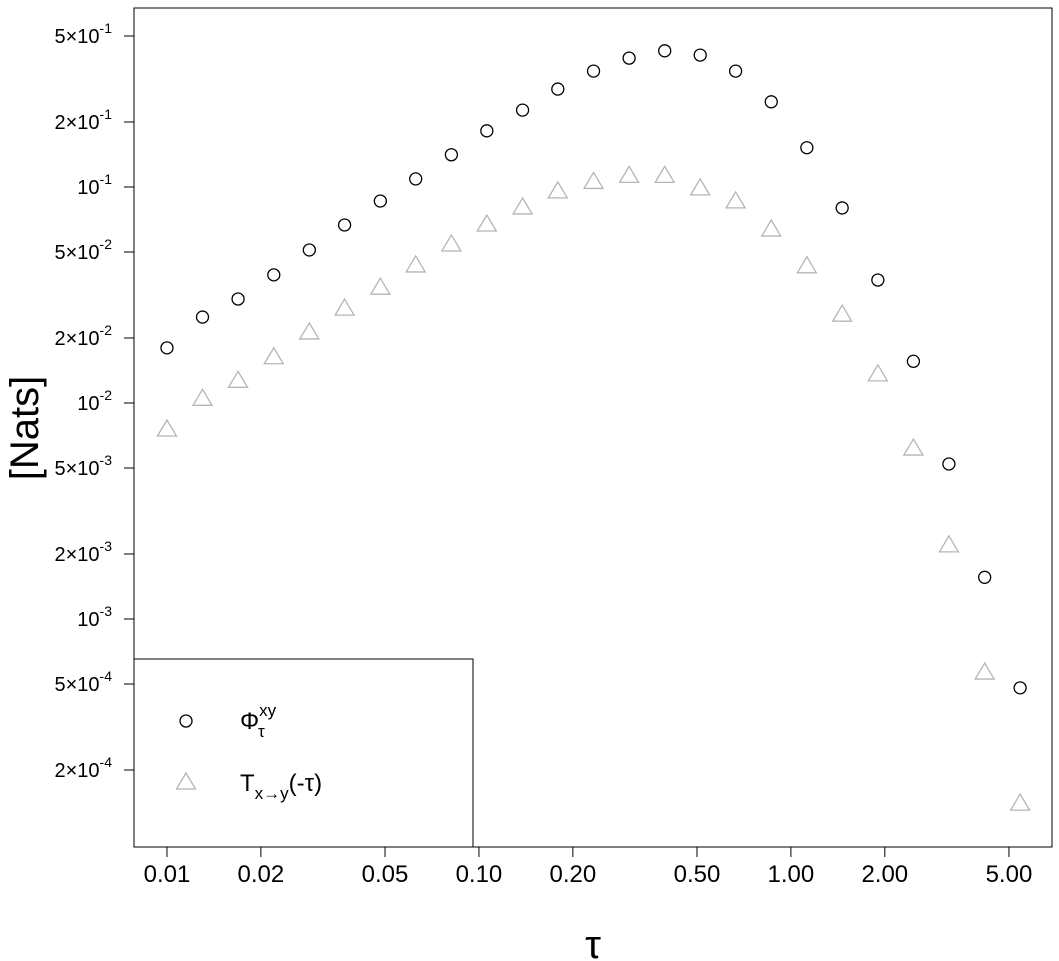  I want to click on x-tick-label: 0.02, so click(261, 874).